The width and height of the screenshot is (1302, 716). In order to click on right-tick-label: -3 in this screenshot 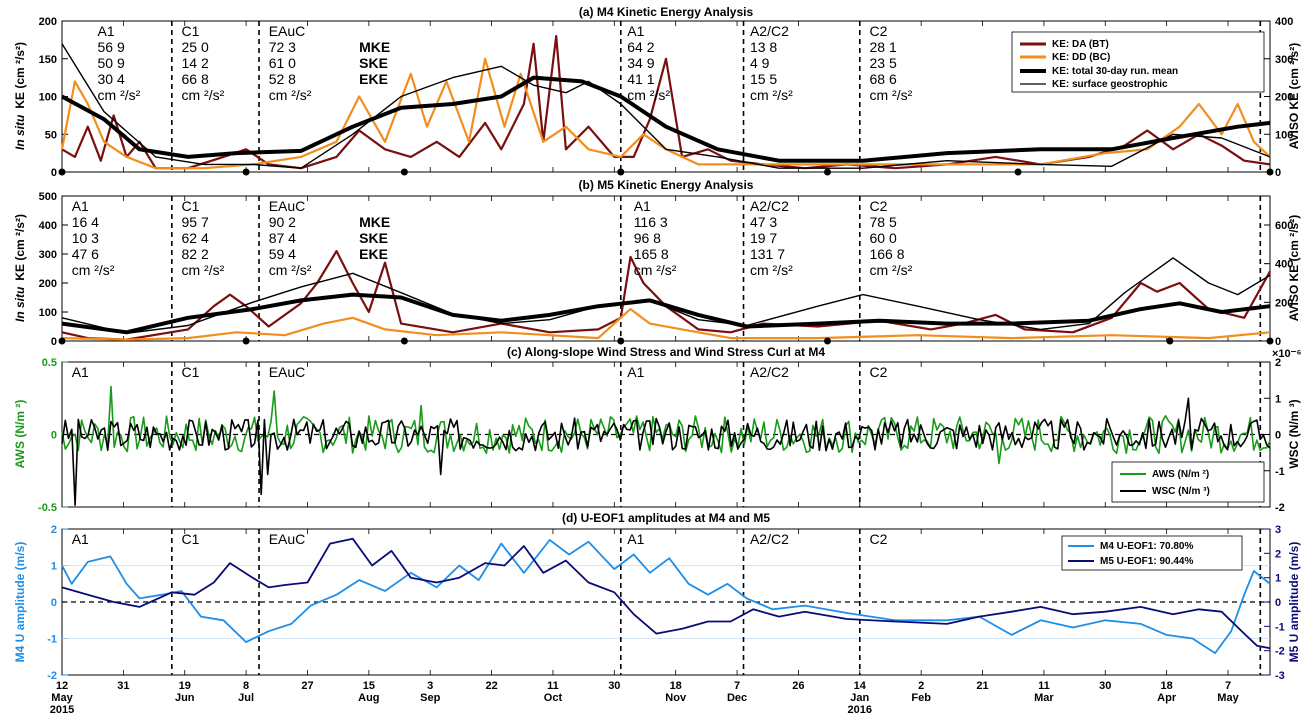, I will do `click(1280, 676)`.